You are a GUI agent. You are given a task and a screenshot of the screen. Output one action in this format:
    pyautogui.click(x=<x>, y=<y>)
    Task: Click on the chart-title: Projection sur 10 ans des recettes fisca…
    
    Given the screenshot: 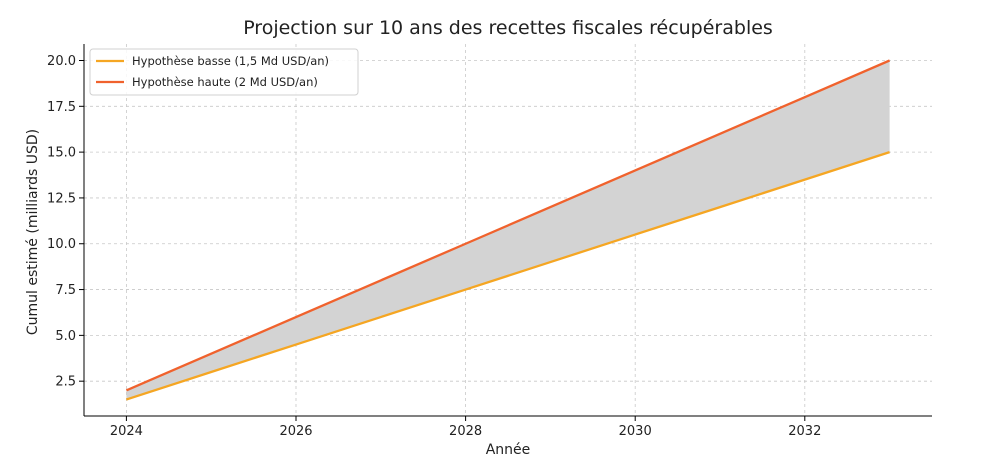 What is the action you would take?
    pyautogui.click(x=508, y=28)
    